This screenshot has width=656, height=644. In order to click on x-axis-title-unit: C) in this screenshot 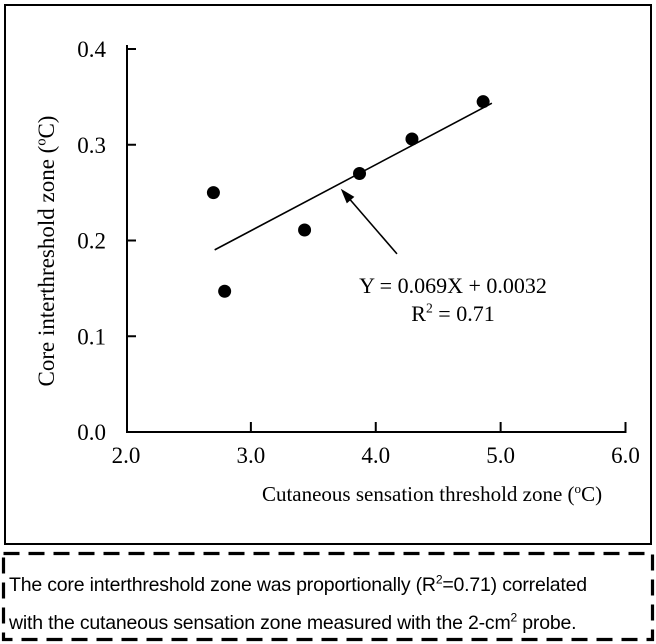, I will do `click(592, 494)`.